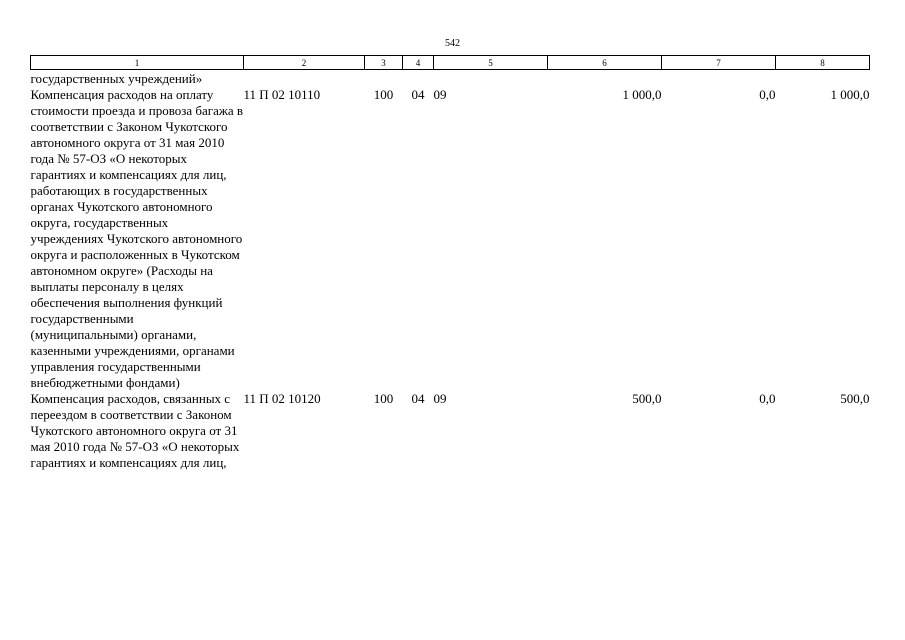 Image resolution: width=905 pixels, height=640 pixels. What do you see at coordinates (647, 398) in the screenshot?
I see `row-col6-cell: 500,0` at bounding box center [647, 398].